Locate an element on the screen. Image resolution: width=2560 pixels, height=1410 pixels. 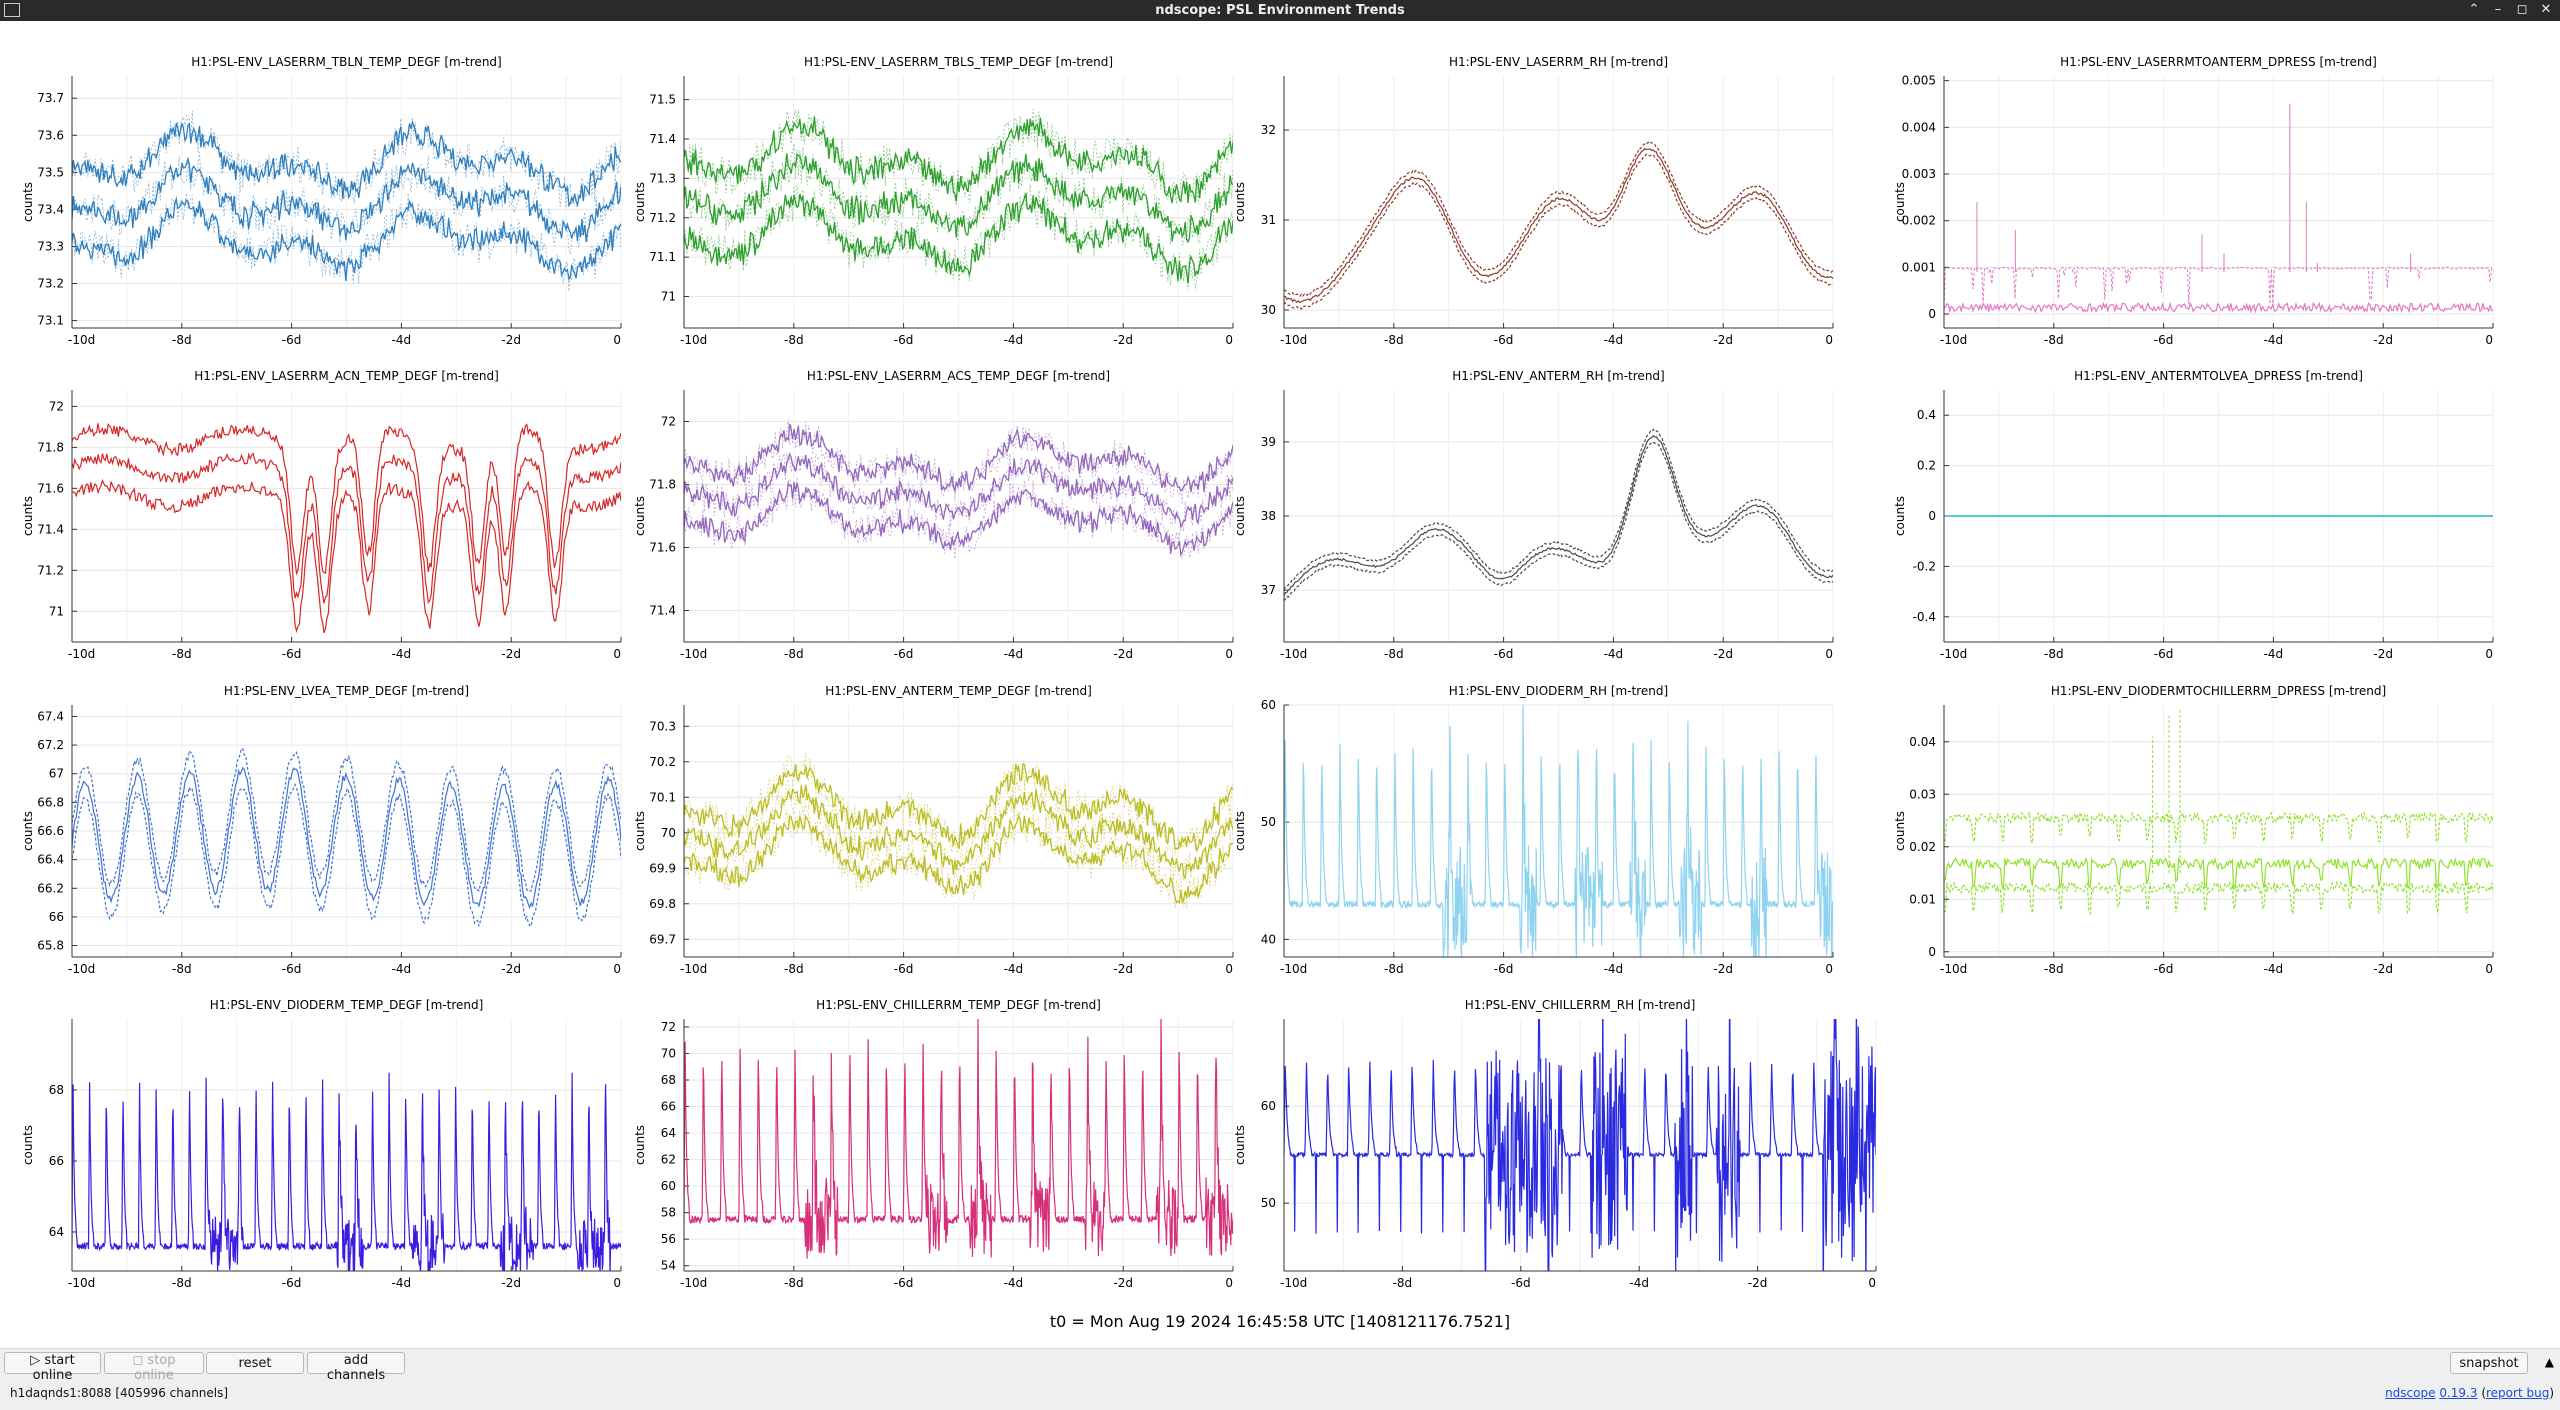
y-tick-label: 73.5 is located at coordinates (50, 172).